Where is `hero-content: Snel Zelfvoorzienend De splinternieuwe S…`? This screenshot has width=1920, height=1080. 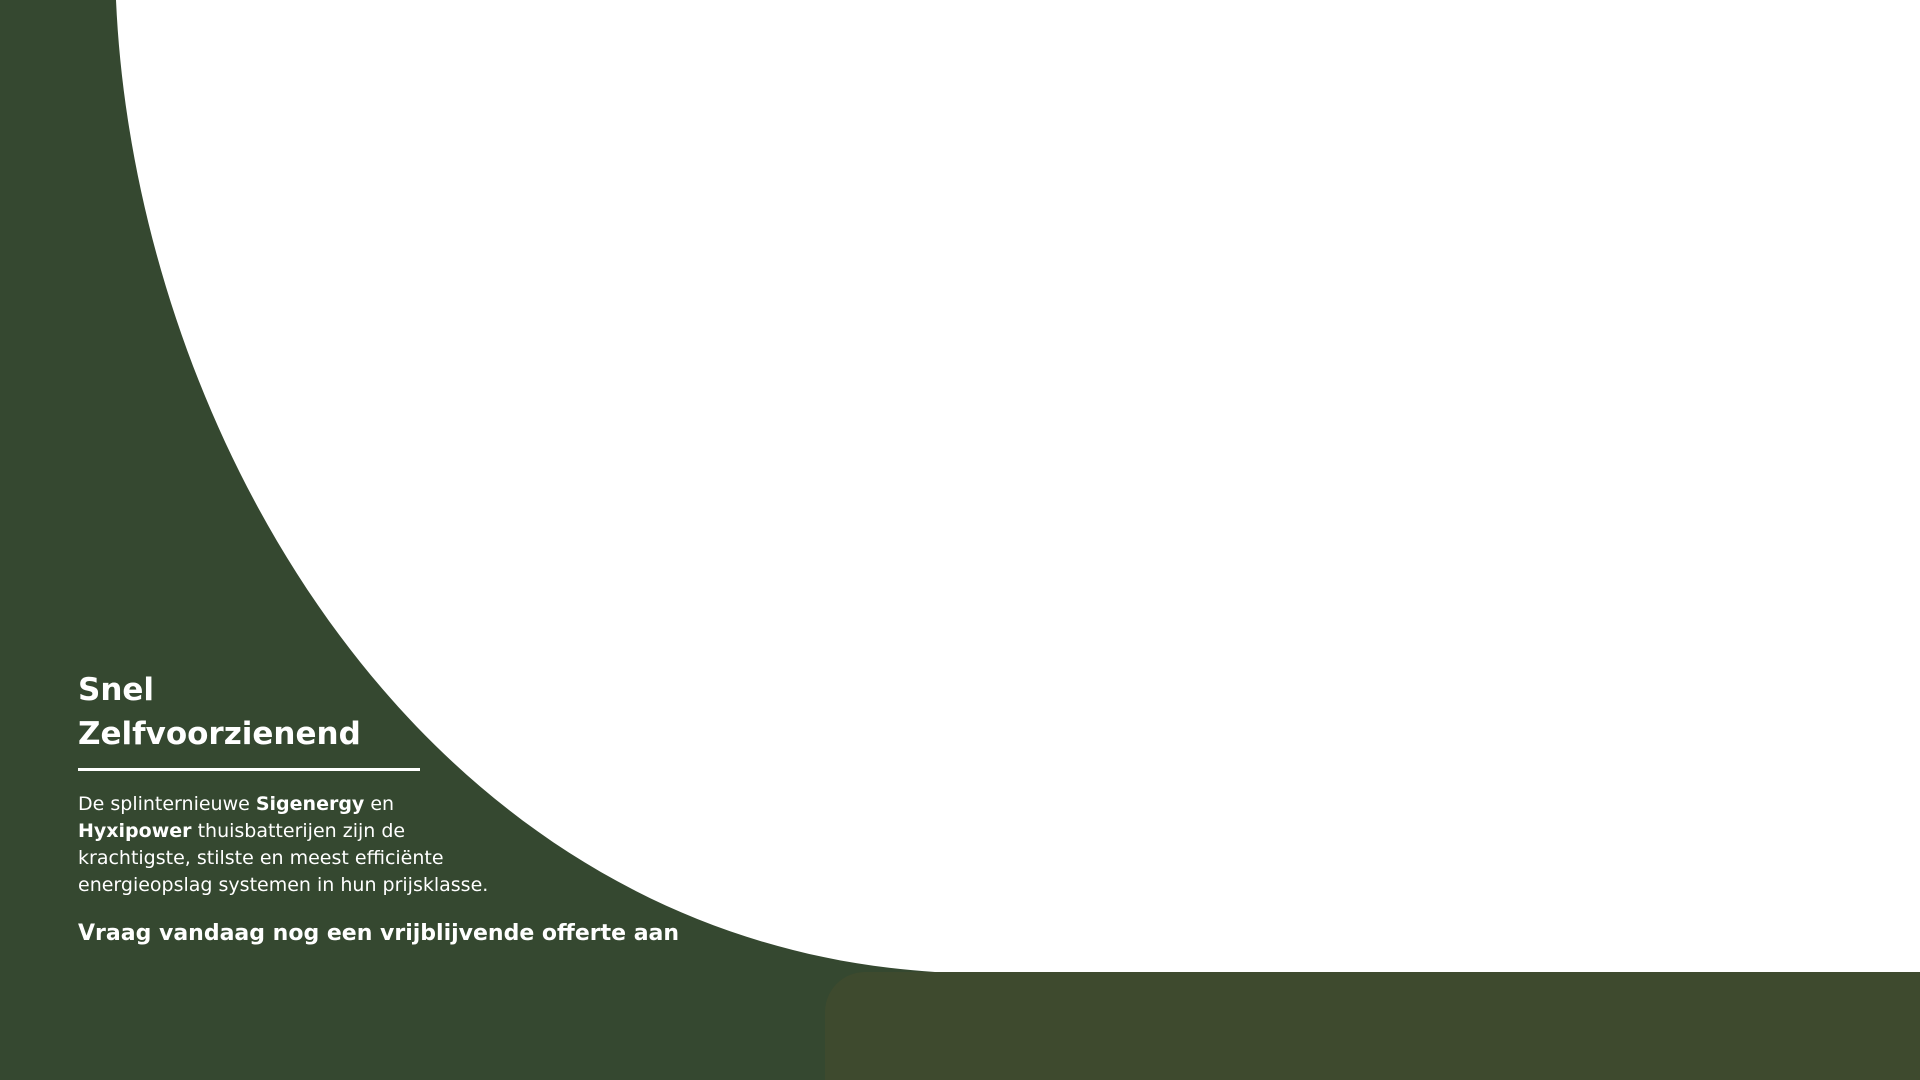 hero-content: Snel Zelfvoorzienend De splinternieuwe S… is located at coordinates (379, 807).